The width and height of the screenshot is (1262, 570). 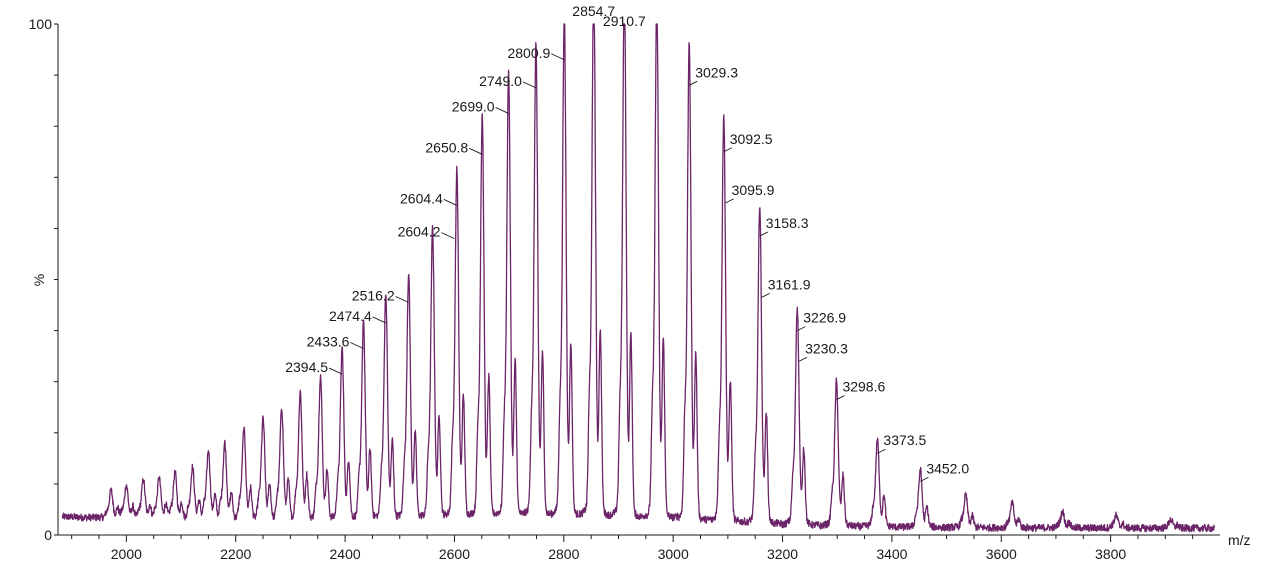 What do you see at coordinates (891, 554) in the screenshot?
I see `x-tick-label: 3400` at bounding box center [891, 554].